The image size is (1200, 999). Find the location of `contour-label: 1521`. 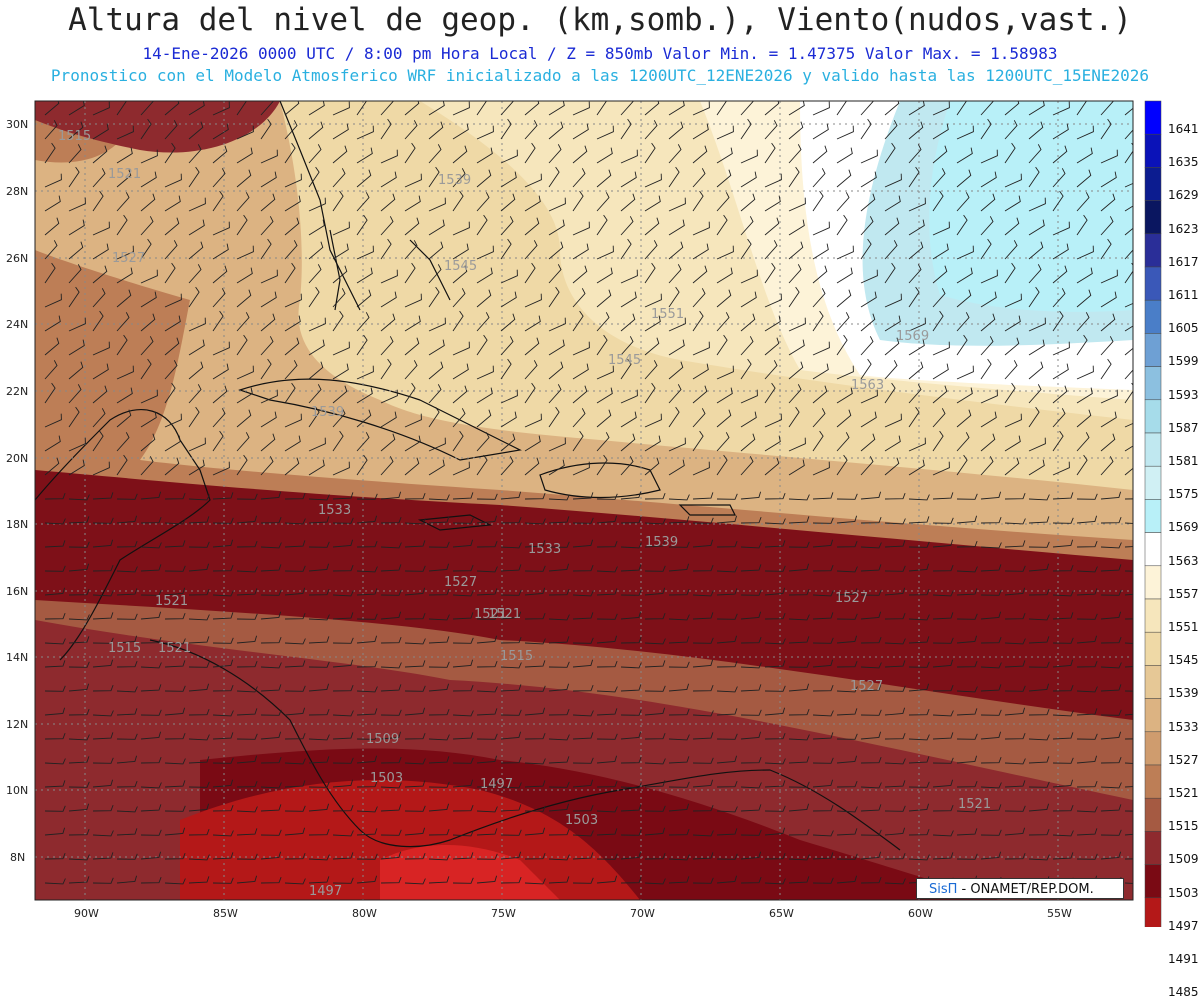

contour-label: 1521 is located at coordinates (124, 174).